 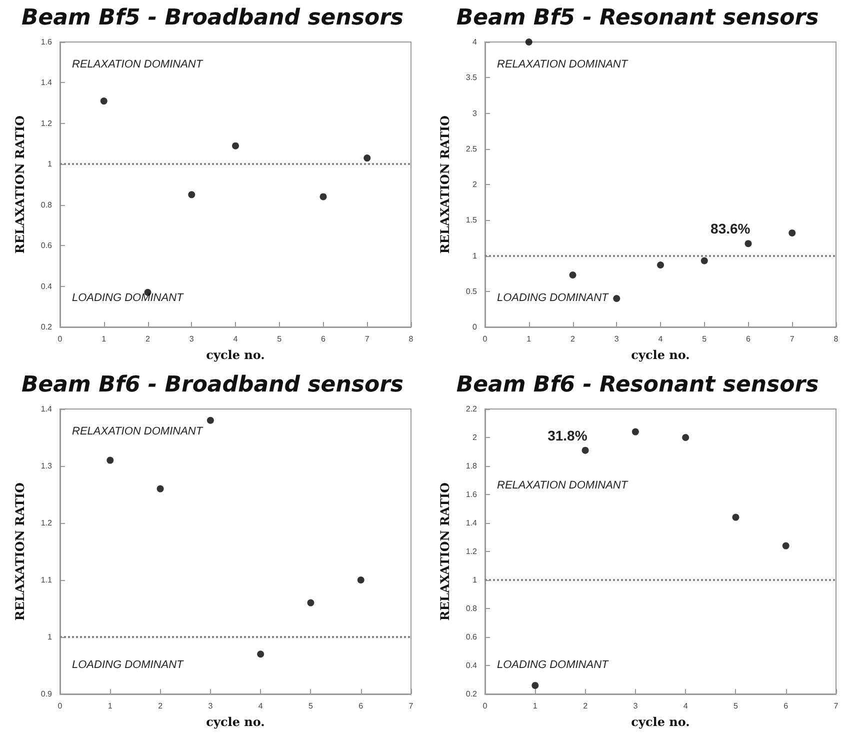 I want to click on annotation: 31.8%, so click(x=568, y=435).